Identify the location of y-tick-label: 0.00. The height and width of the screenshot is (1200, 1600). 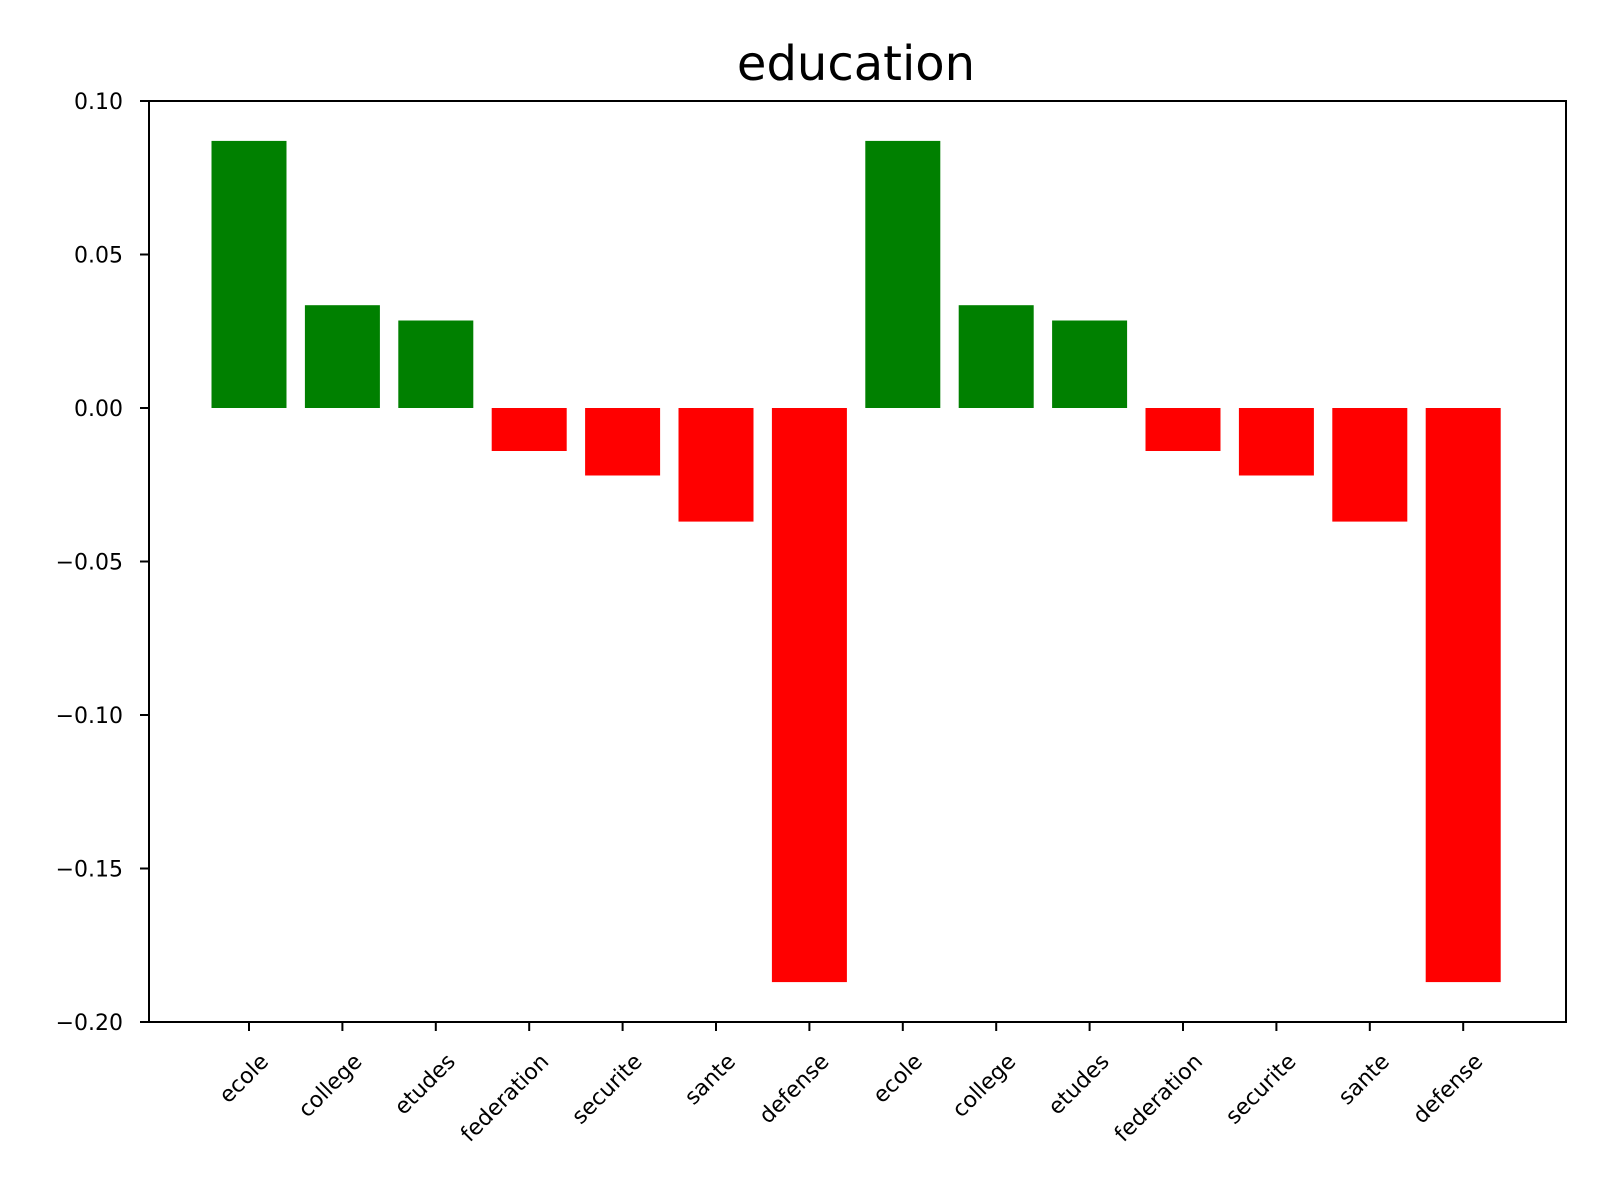
(98, 409).